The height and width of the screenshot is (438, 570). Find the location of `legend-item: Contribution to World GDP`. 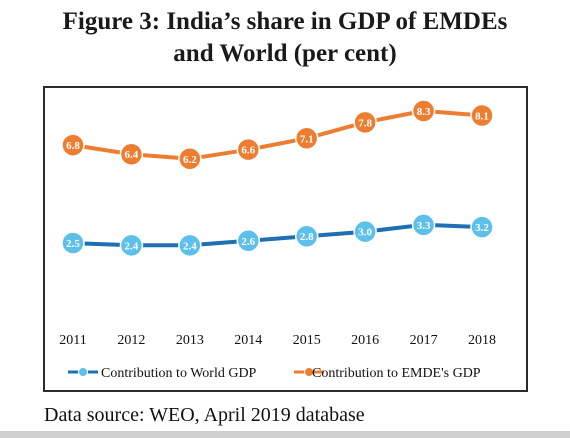

legend-item: Contribution to World GDP is located at coordinates (162, 373).